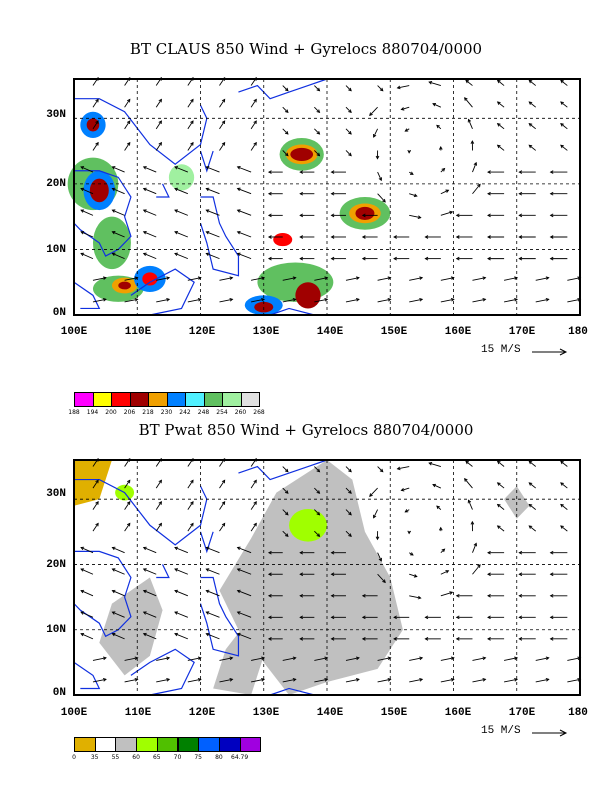 This screenshot has height=792, width=612. What do you see at coordinates (94, 757) in the screenshot?
I see `panel2-colorbar-tick-label: 35` at bounding box center [94, 757].